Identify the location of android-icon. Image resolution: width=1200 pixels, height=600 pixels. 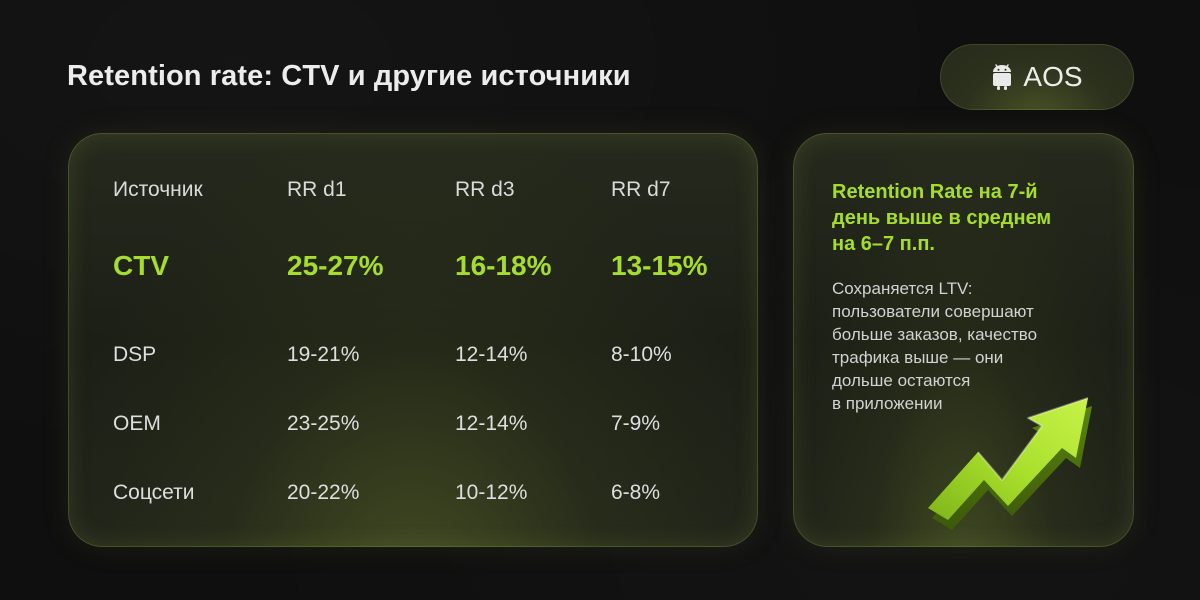
(1002, 77).